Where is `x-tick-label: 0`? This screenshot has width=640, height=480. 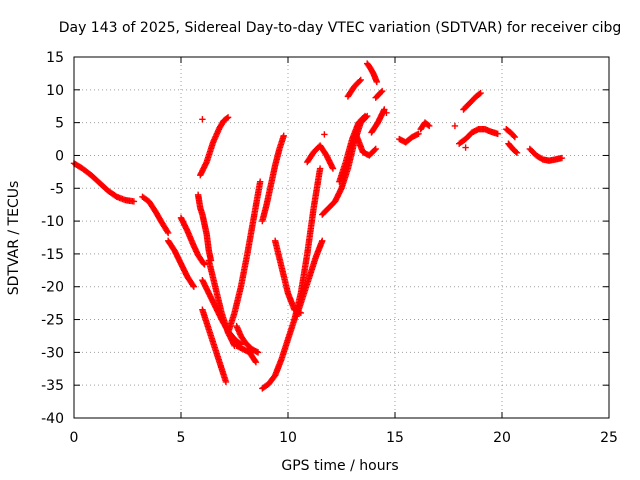
x-tick-label: 0 is located at coordinates (74, 438).